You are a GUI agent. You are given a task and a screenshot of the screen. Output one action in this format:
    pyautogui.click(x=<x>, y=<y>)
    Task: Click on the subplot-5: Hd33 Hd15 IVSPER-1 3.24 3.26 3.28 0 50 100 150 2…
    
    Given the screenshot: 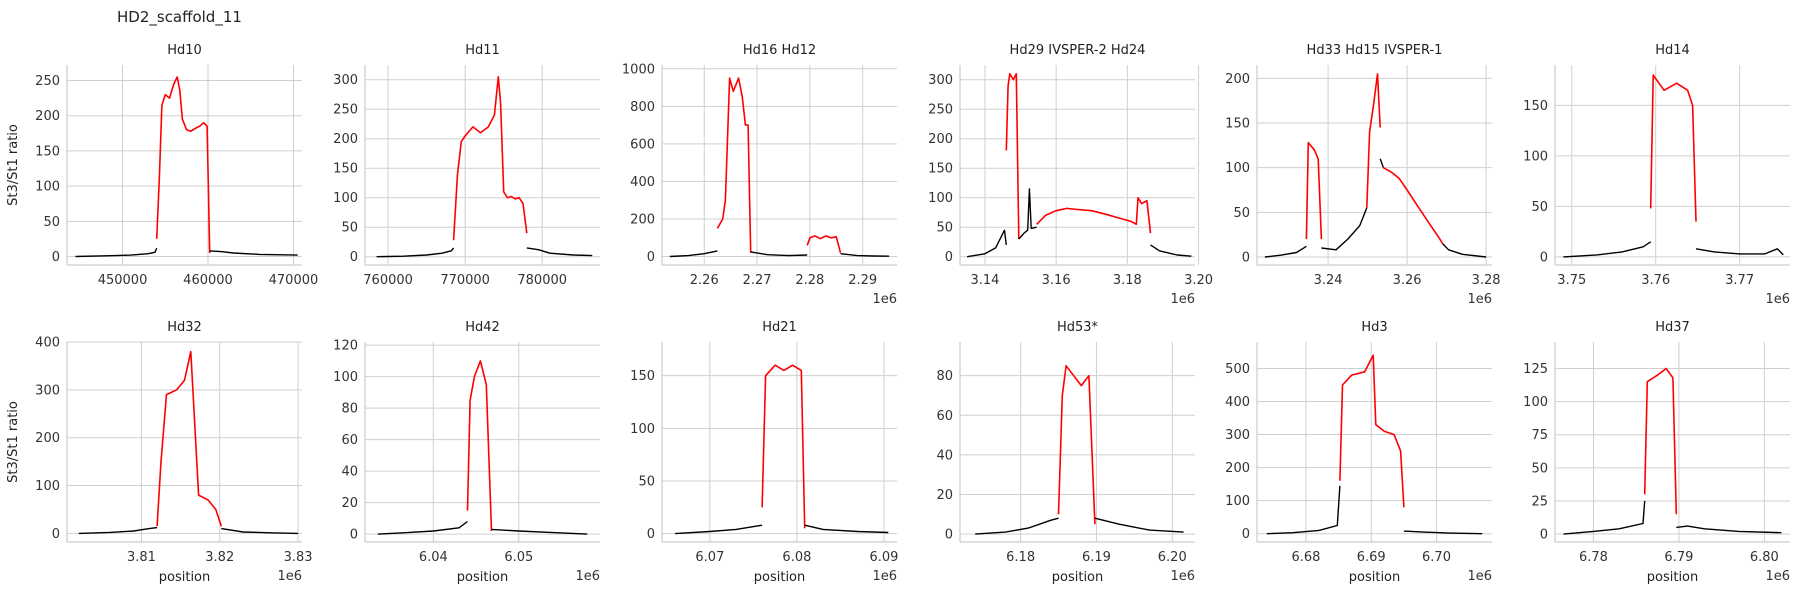 What is the action you would take?
    pyautogui.click(x=1362, y=175)
    